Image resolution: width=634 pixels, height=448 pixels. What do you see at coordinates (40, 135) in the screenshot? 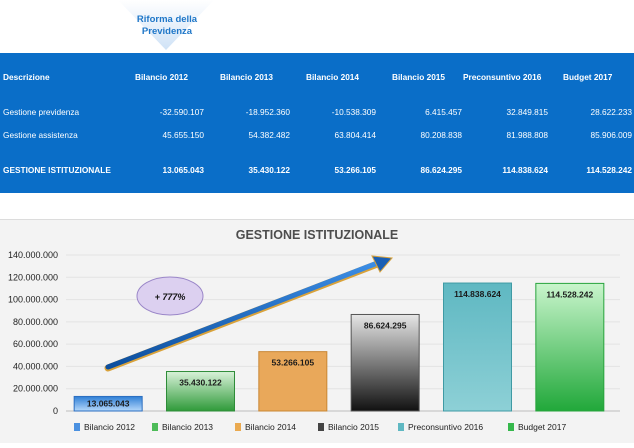
I see `row-label: Gestione assistenza` at bounding box center [40, 135].